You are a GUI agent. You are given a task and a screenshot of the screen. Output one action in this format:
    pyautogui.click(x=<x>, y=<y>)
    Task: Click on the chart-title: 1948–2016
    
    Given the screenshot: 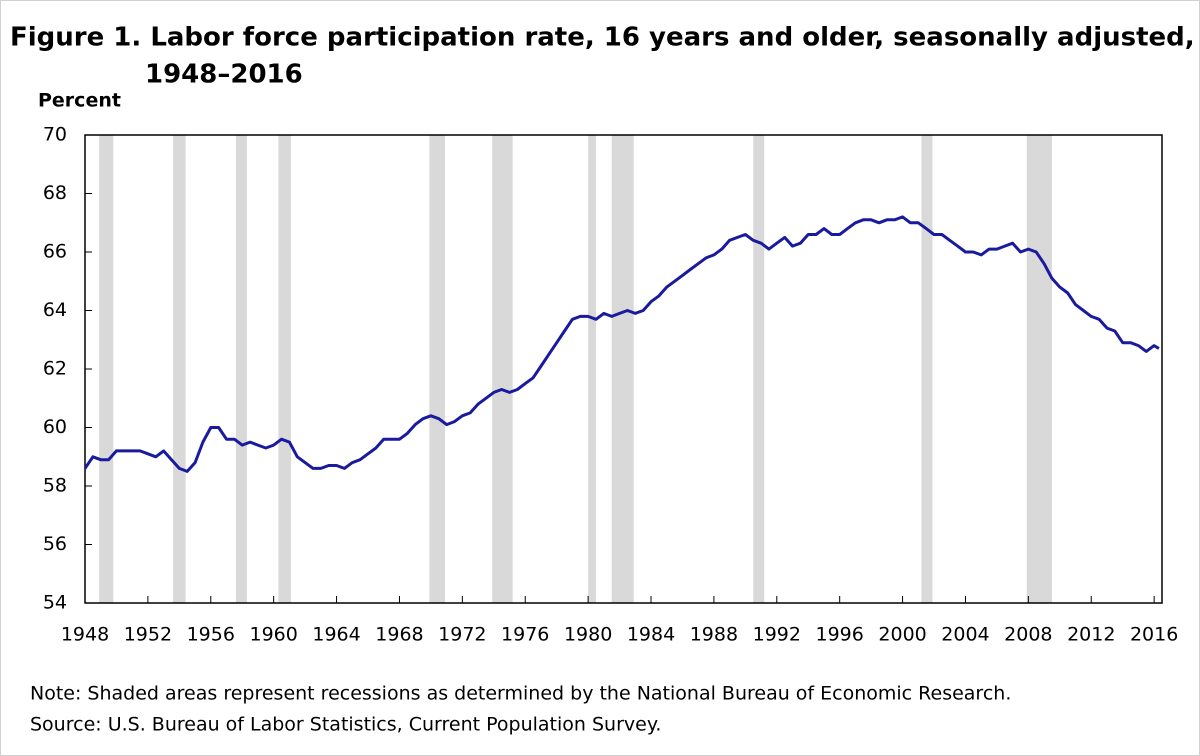 What is the action you would take?
    pyautogui.click(x=224, y=75)
    